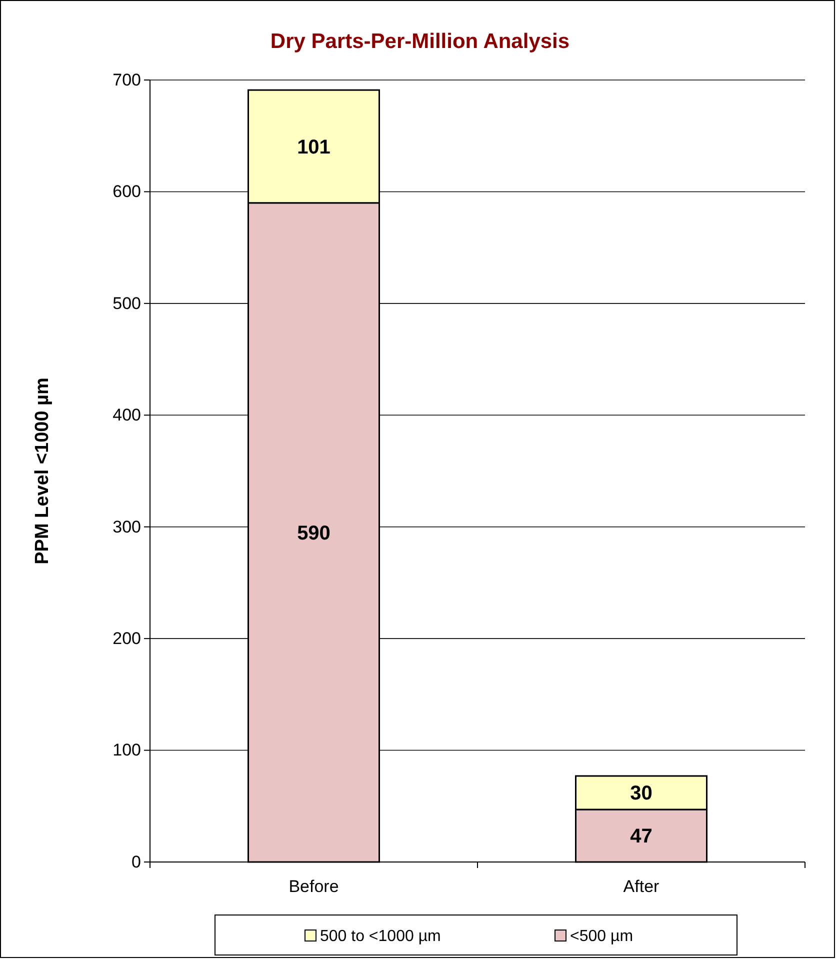 This screenshot has height=959, width=840. I want to click on y-axis-title: PPM Level <1000 µm, so click(42, 471).